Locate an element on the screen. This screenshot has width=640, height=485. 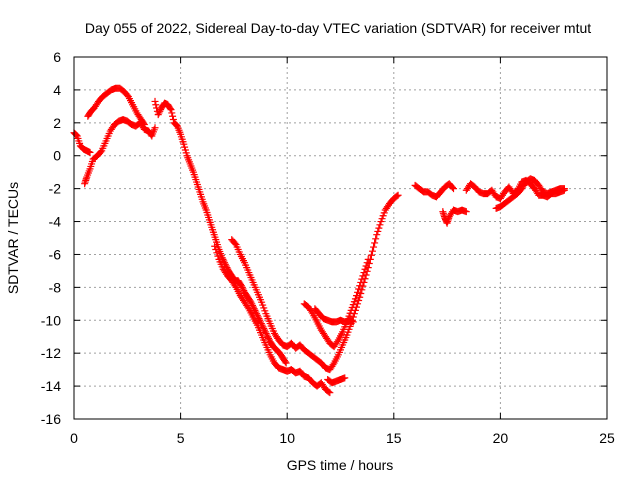
y-tick-label: -2 is located at coordinates (55, 189).